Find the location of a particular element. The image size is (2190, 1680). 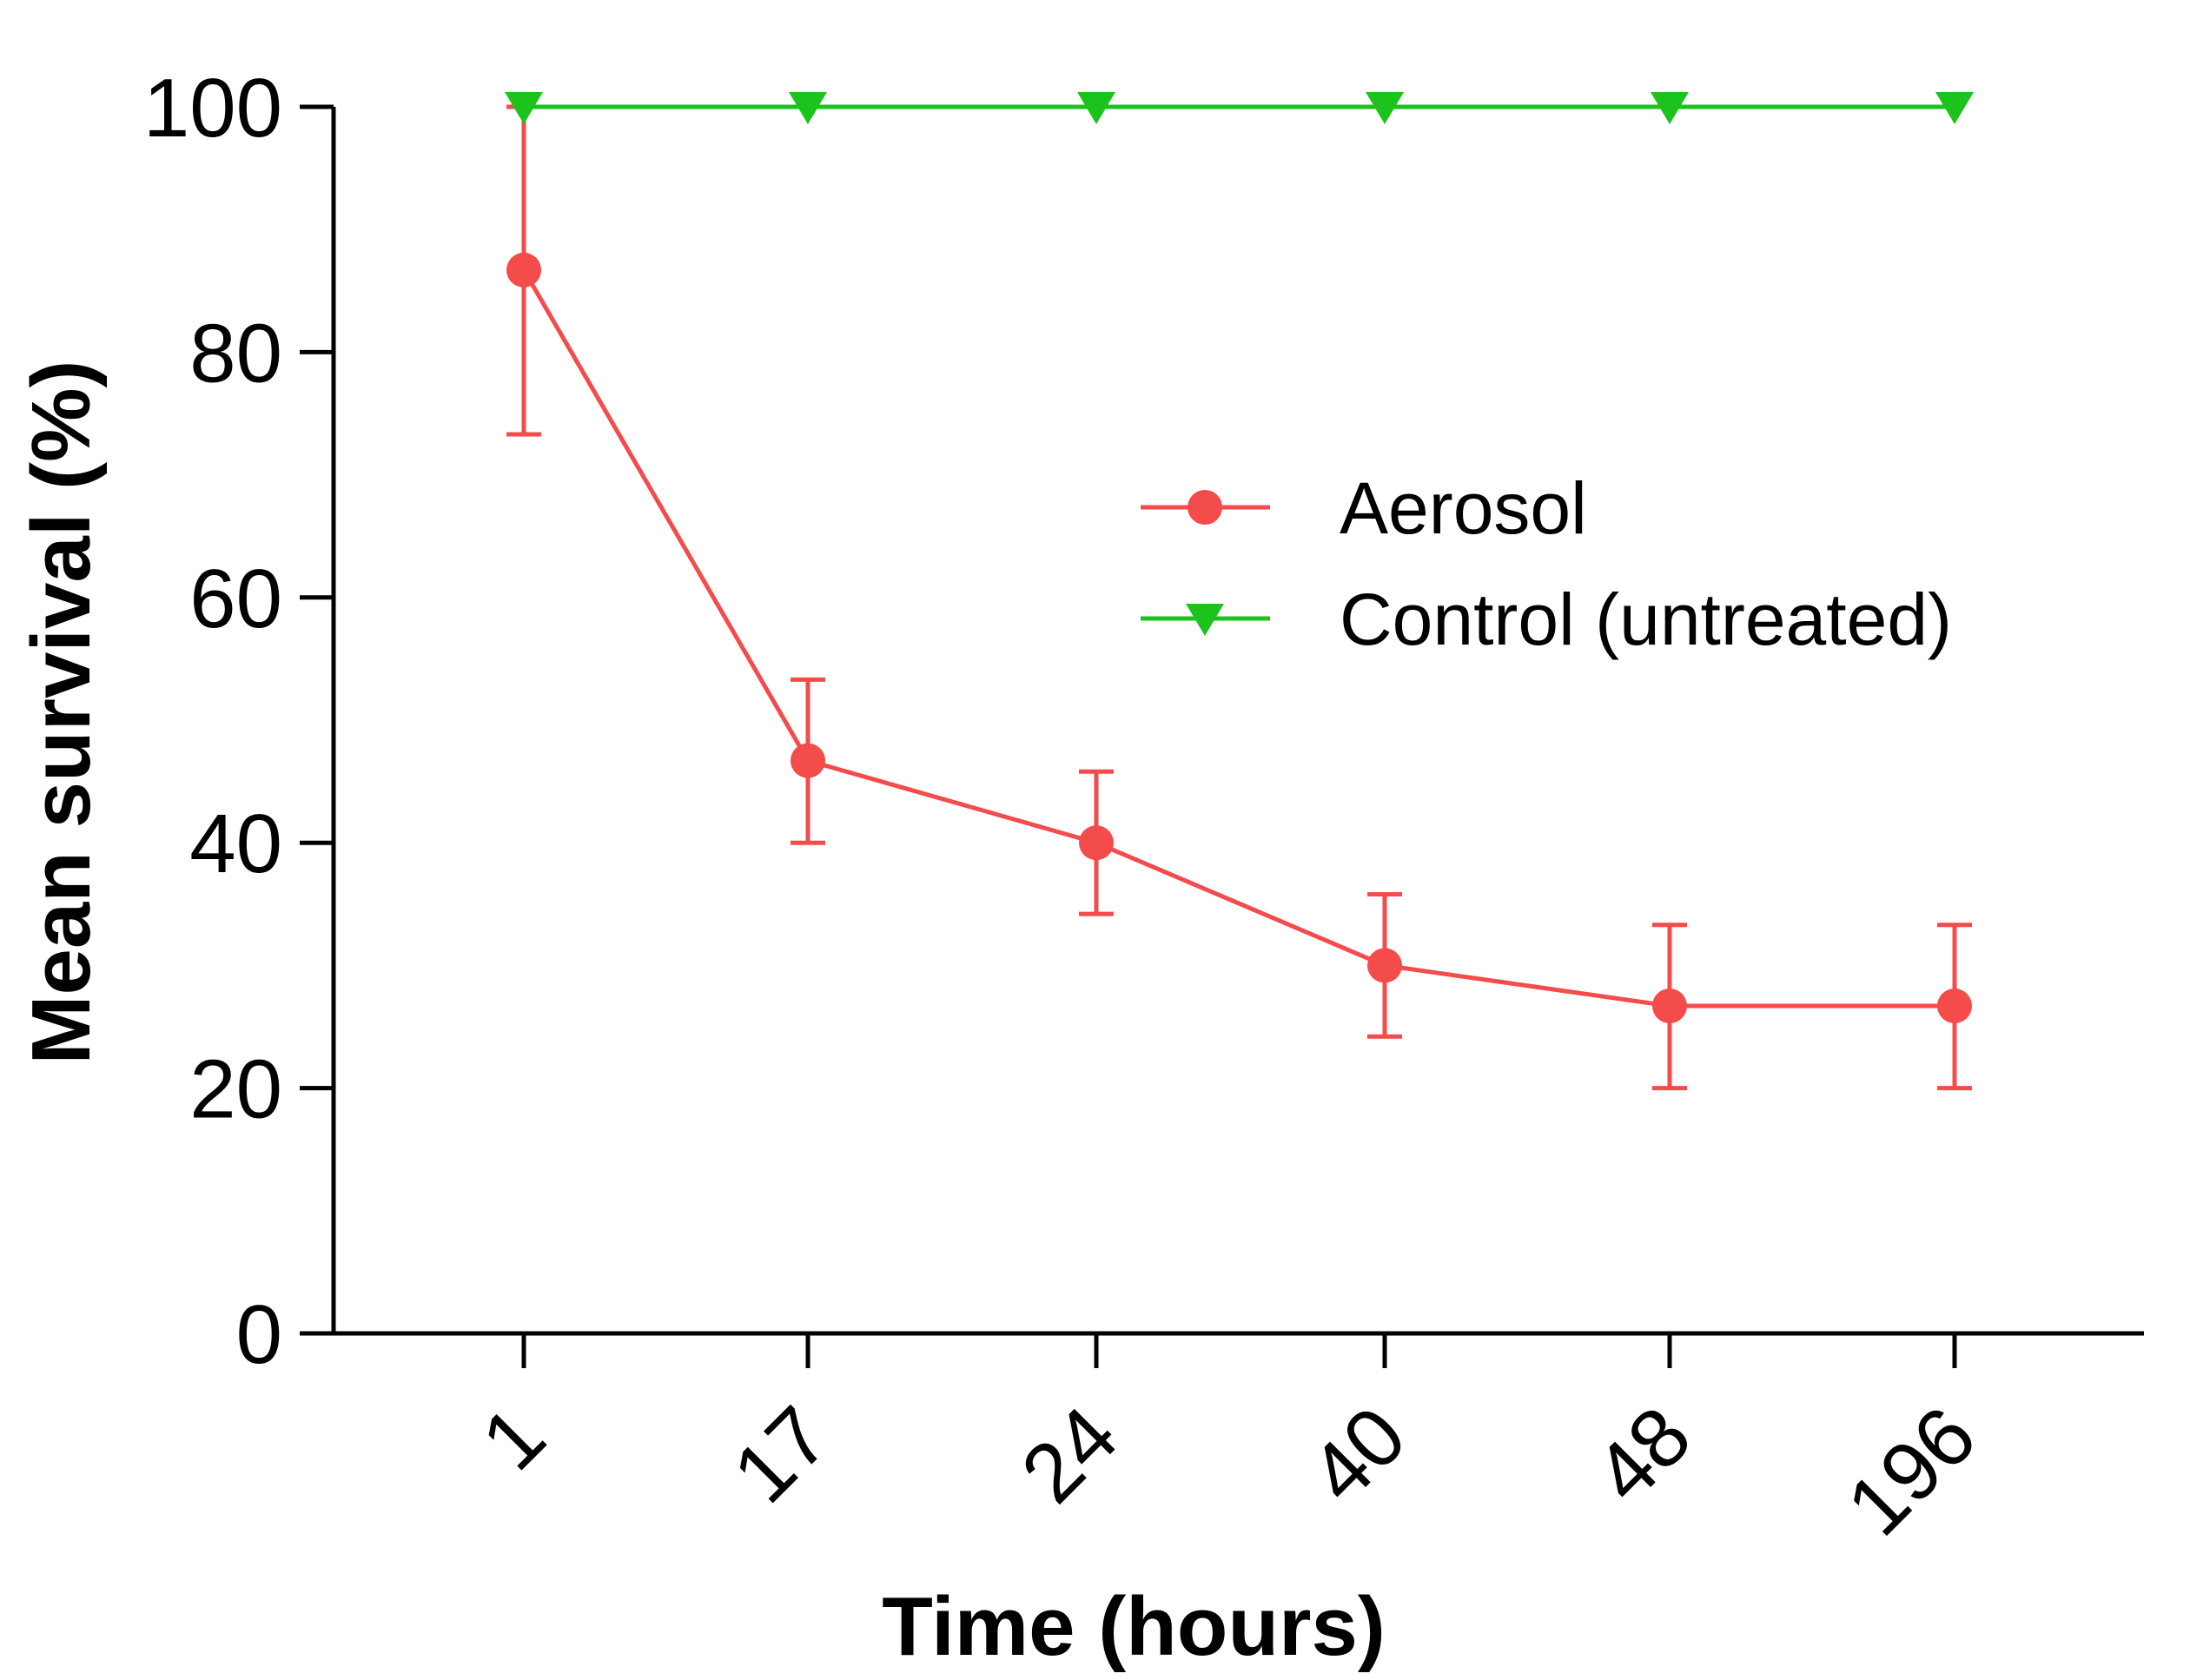

x-axis-title: Time (hours) is located at coordinates (1134, 1626).